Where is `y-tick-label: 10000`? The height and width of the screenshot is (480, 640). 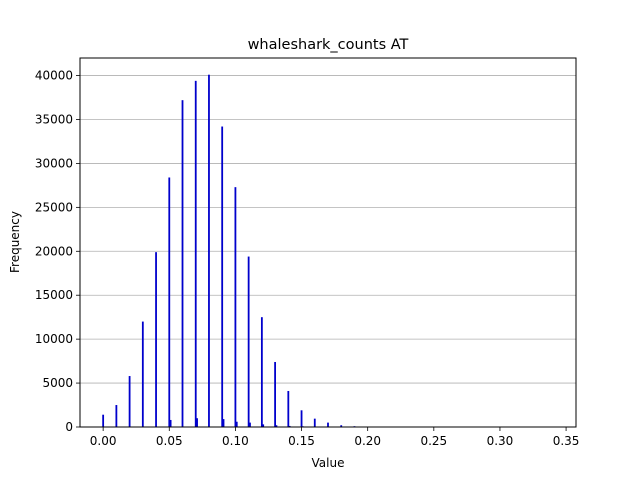
y-tick-label: 10000 is located at coordinates (54, 339).